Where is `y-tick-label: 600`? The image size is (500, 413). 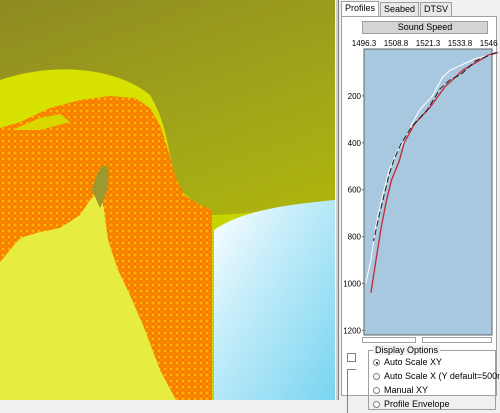
y-tick-label: 600 is located at coordinates (355, 190).